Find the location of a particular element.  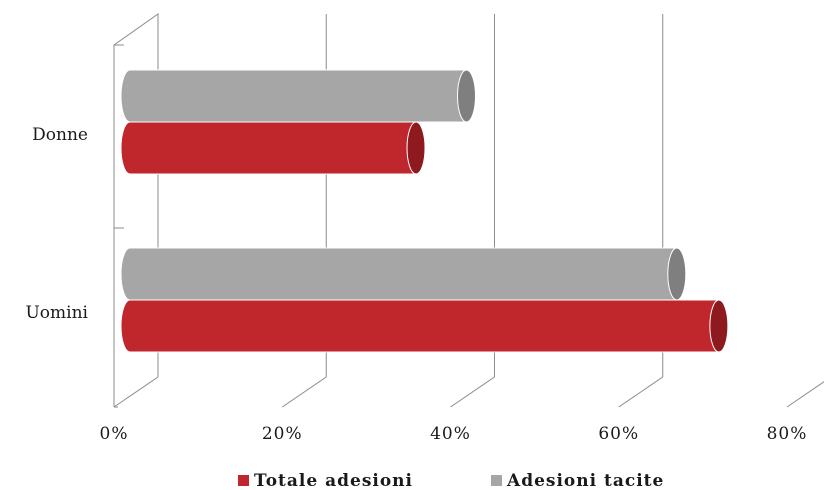

category-labels: Donne Uomini is located at coordinates (56, 224).